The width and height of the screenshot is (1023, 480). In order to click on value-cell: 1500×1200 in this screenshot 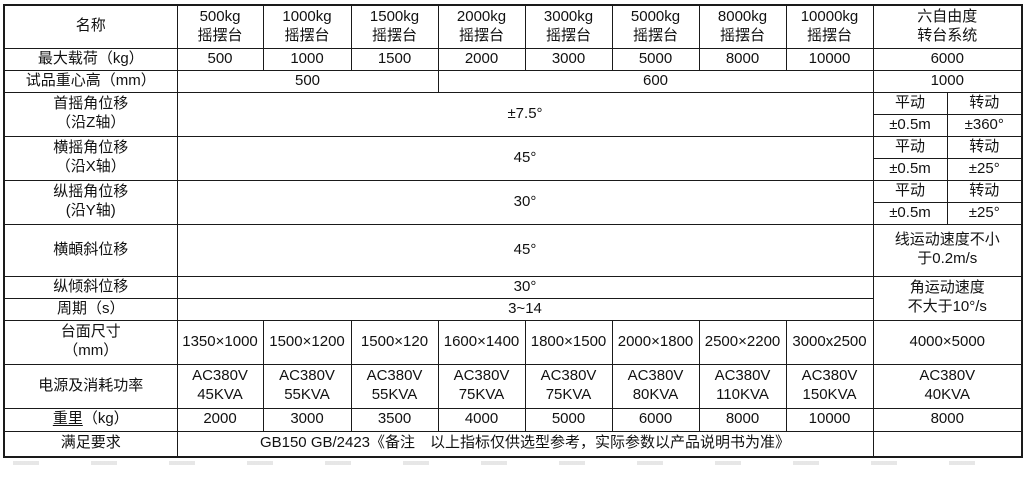, I will do `click(307, 342)`.